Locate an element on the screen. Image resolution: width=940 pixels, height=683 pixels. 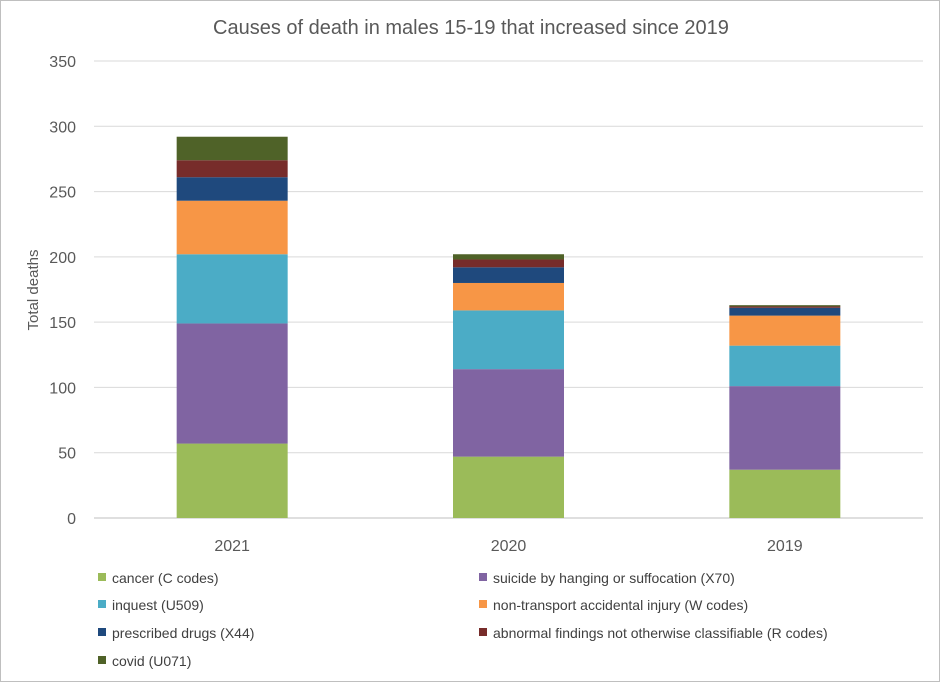
x-tick-label: 2020 is located at coordinates (509, 546).